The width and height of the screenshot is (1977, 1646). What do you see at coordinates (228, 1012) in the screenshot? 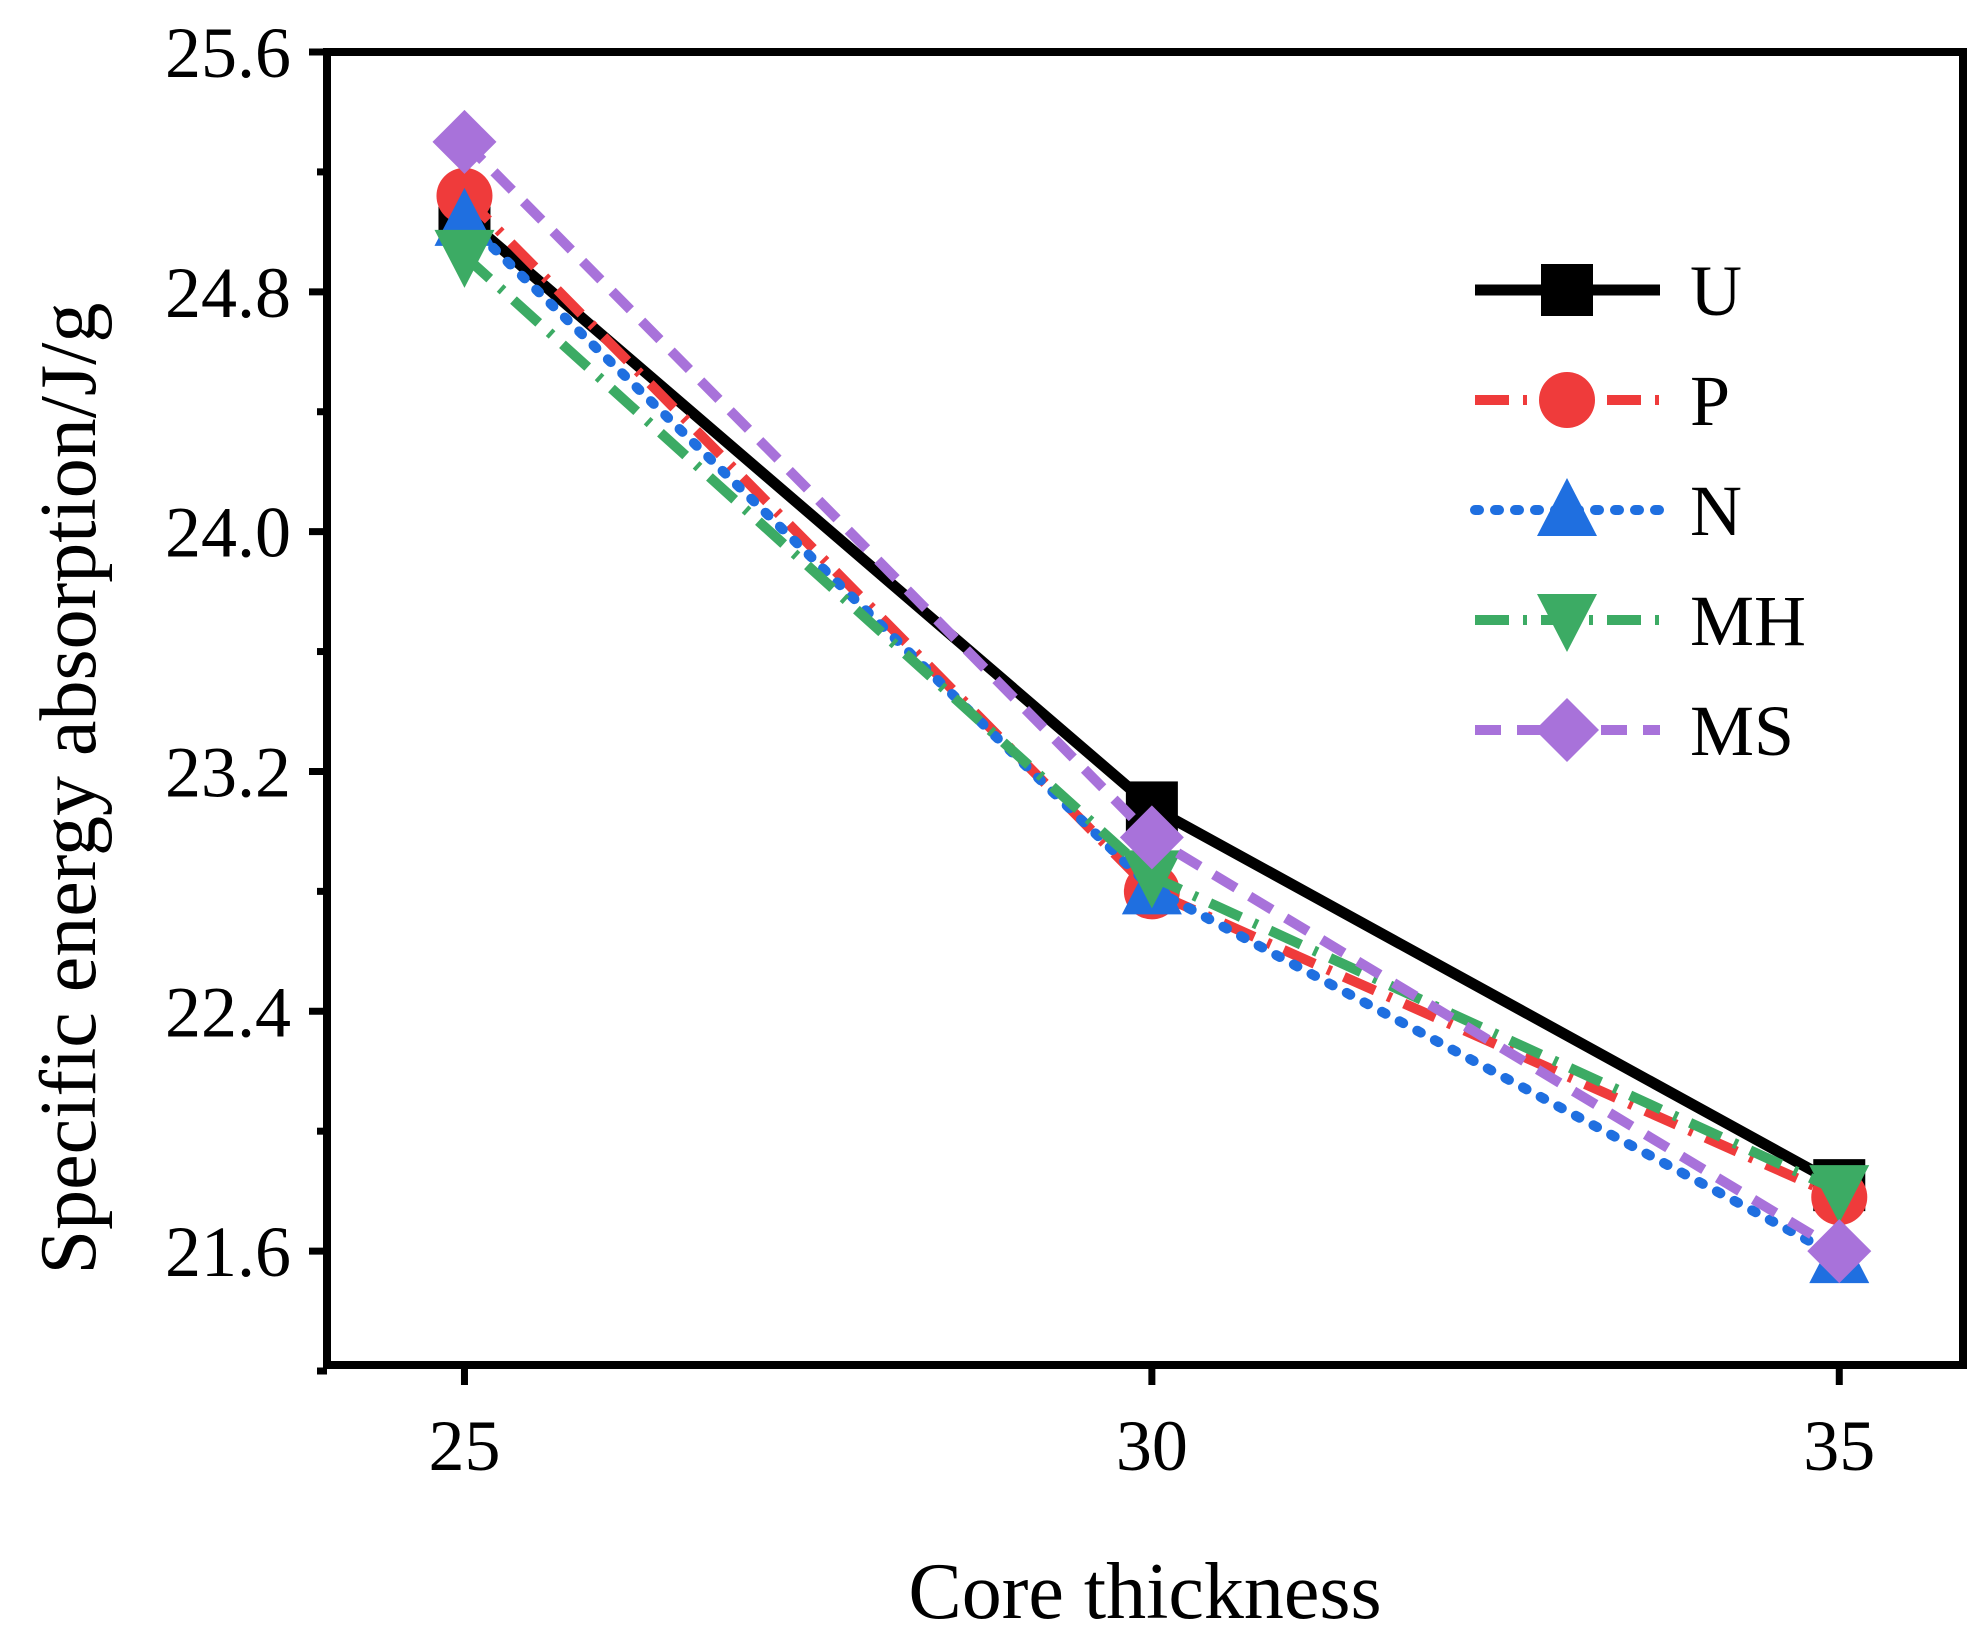
I see `y-tick-label: 22.4` at bounding box center [228, 1012].